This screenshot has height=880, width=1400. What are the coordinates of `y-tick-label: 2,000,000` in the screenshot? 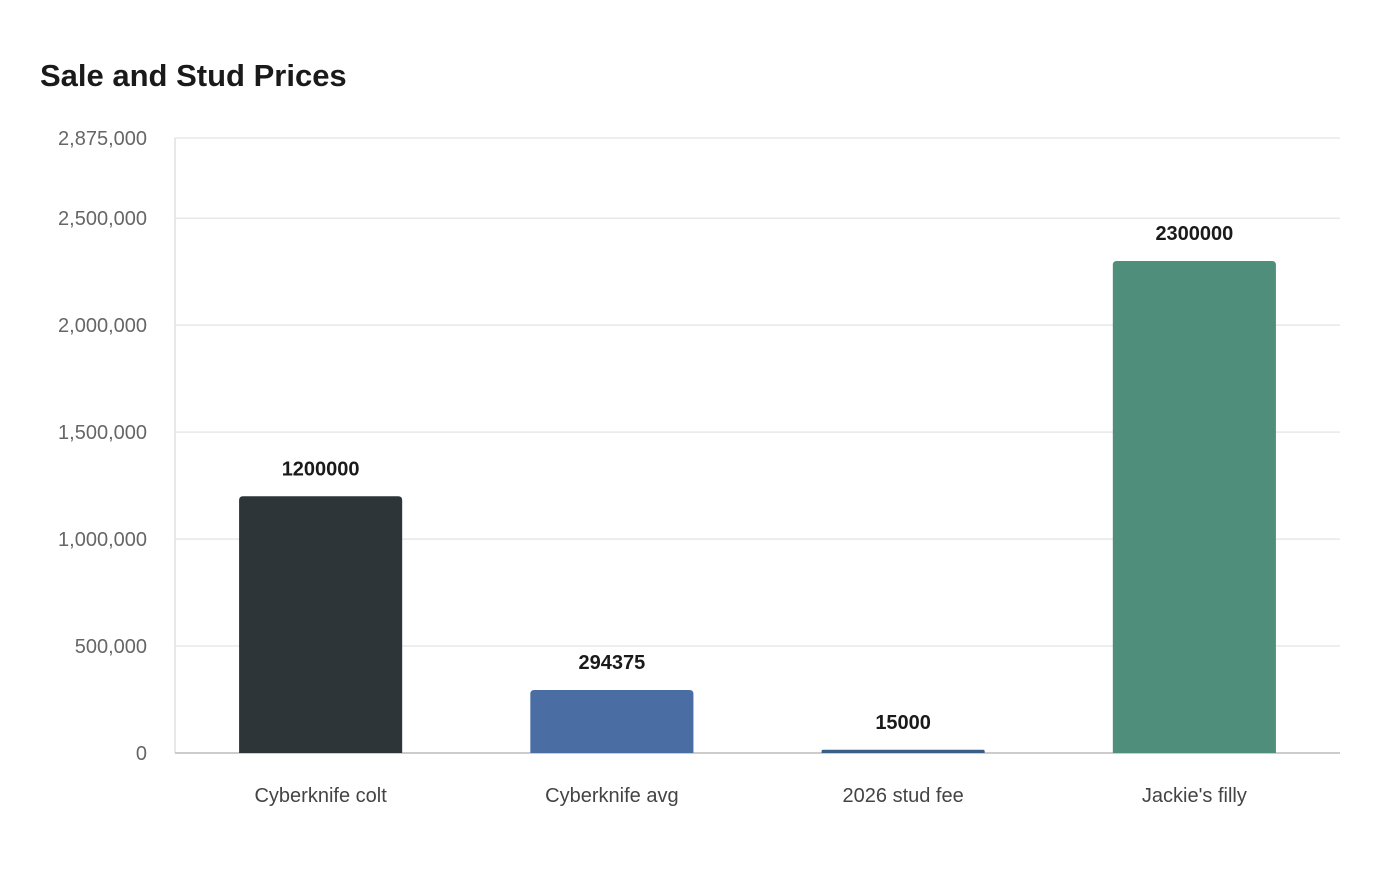 It's located at (102, 326).